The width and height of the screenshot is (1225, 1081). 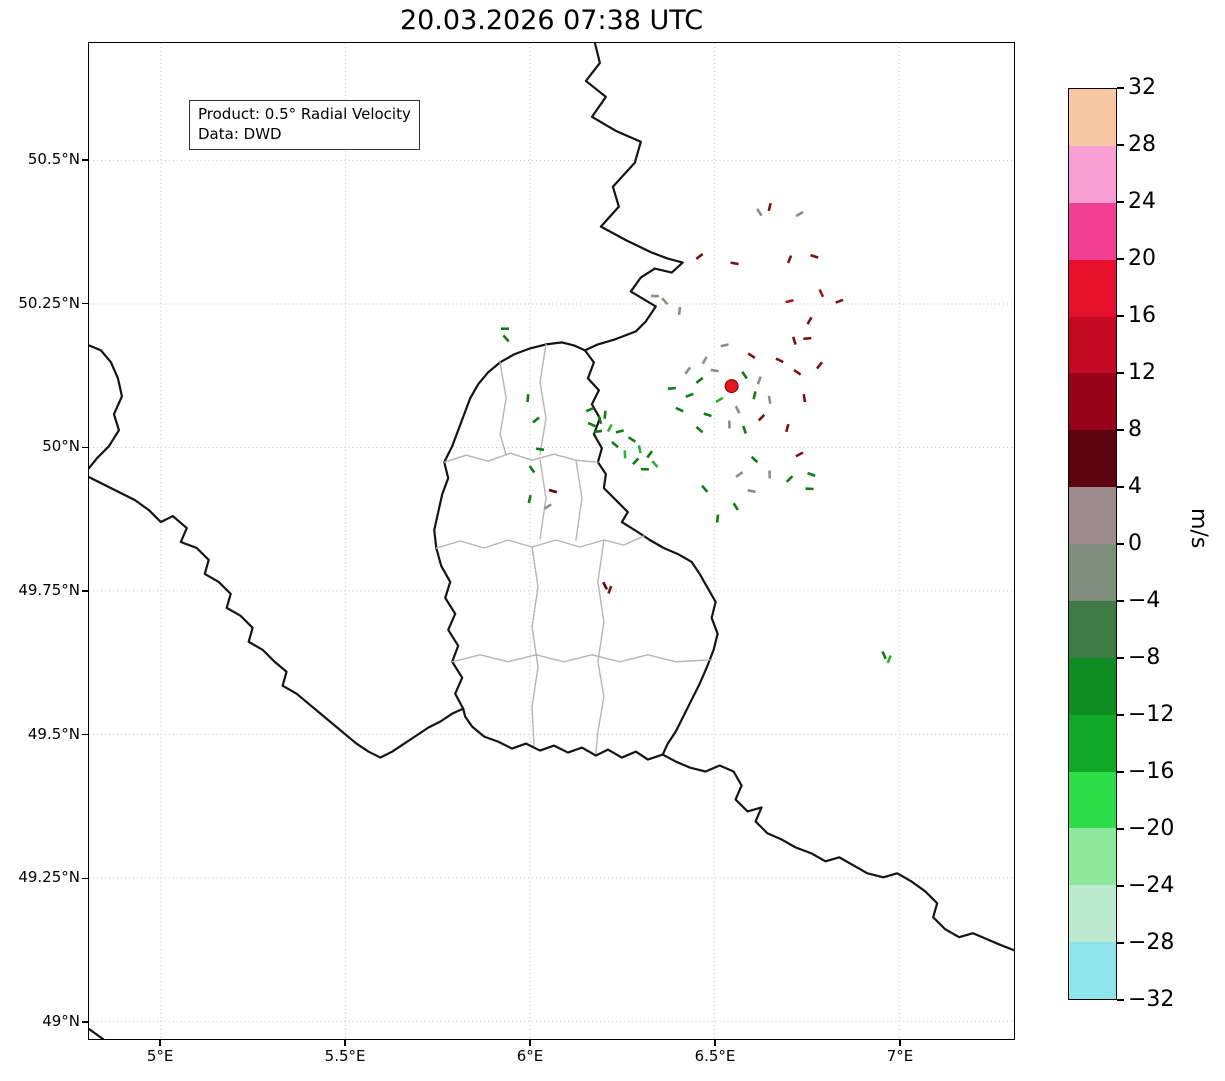 What do you see at coordinates (1151, 942) in the screenshot?
I see `colorbar-tick-label: −28` at bounding box center [1151, 942].